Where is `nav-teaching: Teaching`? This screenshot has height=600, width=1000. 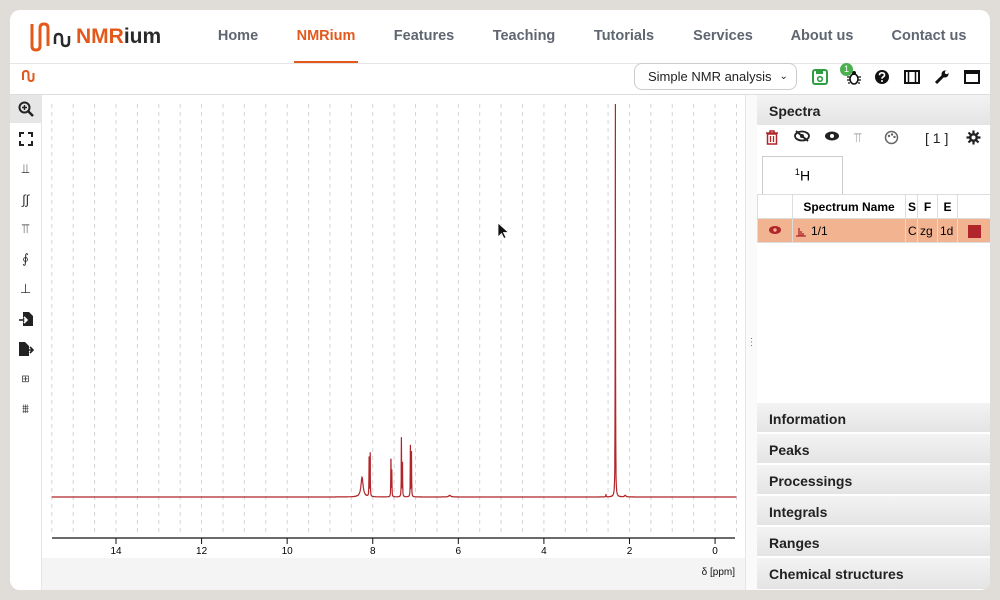 nav-teaching: Teaching is located at coordinates (524, 36).